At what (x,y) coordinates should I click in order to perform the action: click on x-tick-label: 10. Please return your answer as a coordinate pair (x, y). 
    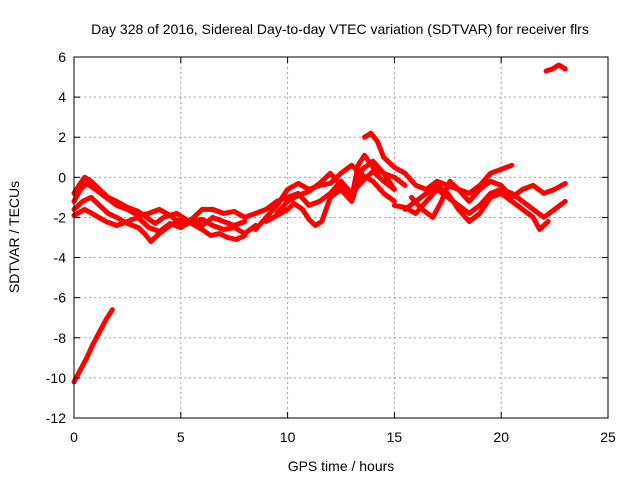
    Looking at the image, I should click on (288, 437).